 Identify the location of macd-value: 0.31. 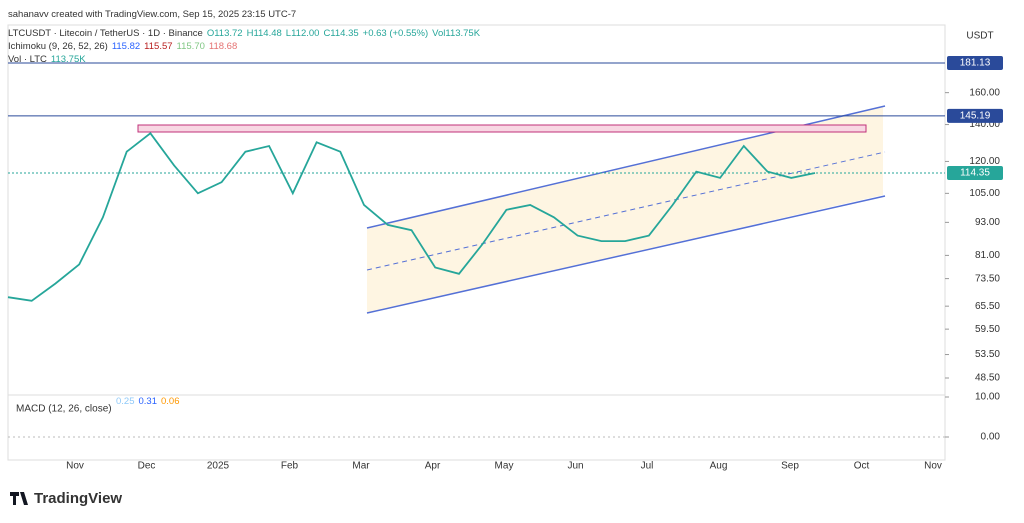
(148, 401).